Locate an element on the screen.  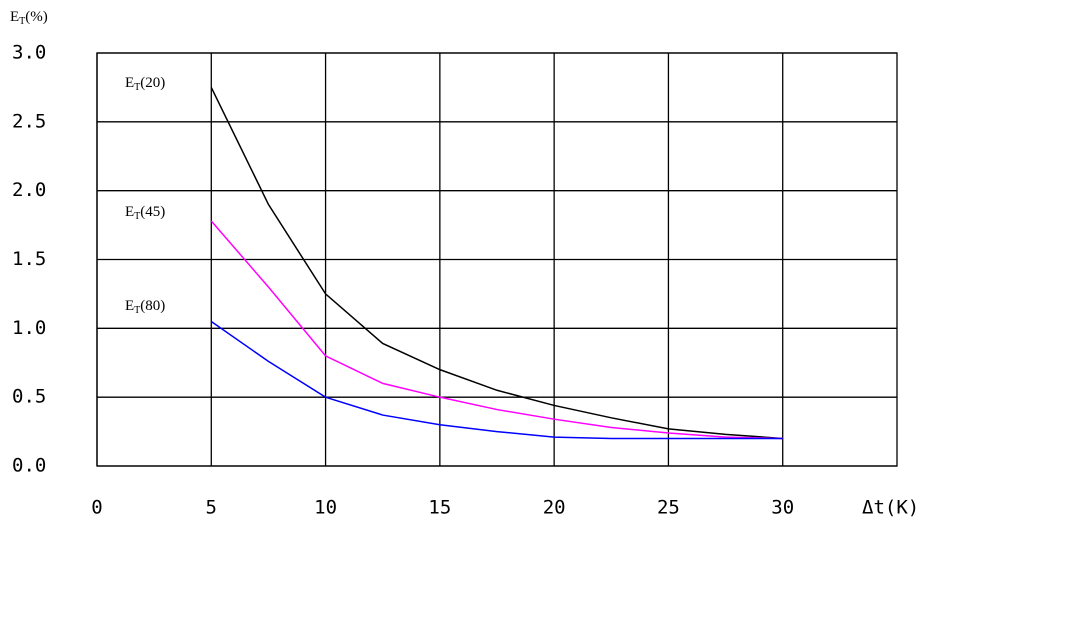
y-tick-label: 2.0 is located at coordinates (29, 190).